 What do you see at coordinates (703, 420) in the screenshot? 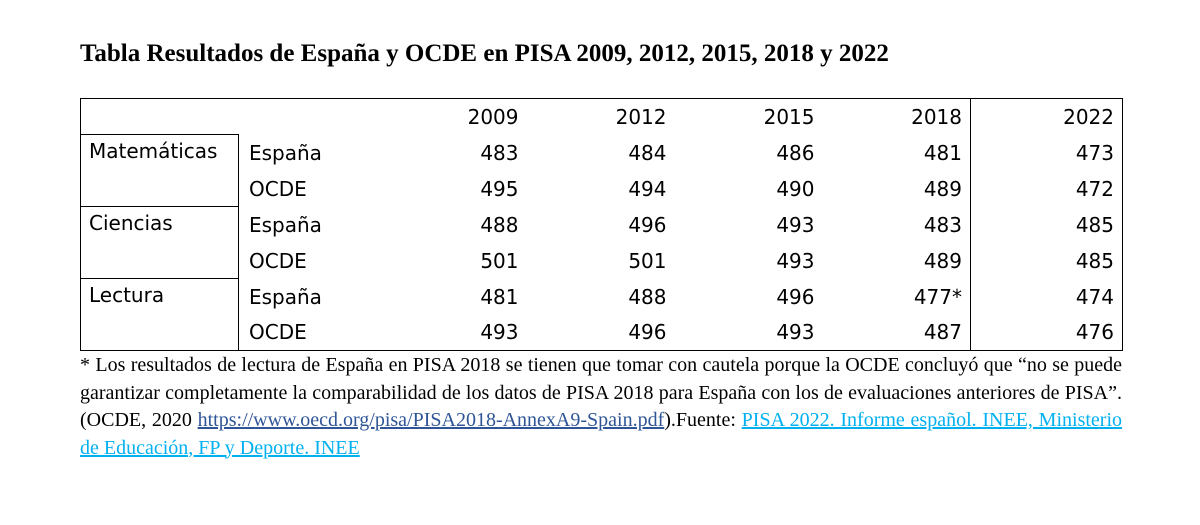
I see `footnote-source-label: ).Fuente:` at bounding box center [703, 420].